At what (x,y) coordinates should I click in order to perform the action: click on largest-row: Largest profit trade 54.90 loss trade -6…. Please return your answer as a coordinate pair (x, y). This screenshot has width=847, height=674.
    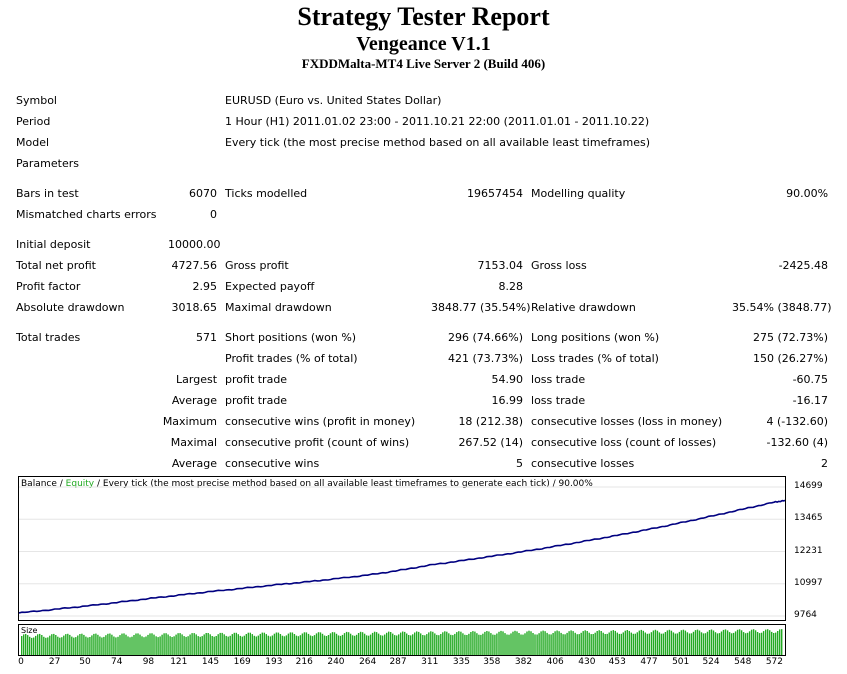
    Looking at the image, I should click on (425, 379).